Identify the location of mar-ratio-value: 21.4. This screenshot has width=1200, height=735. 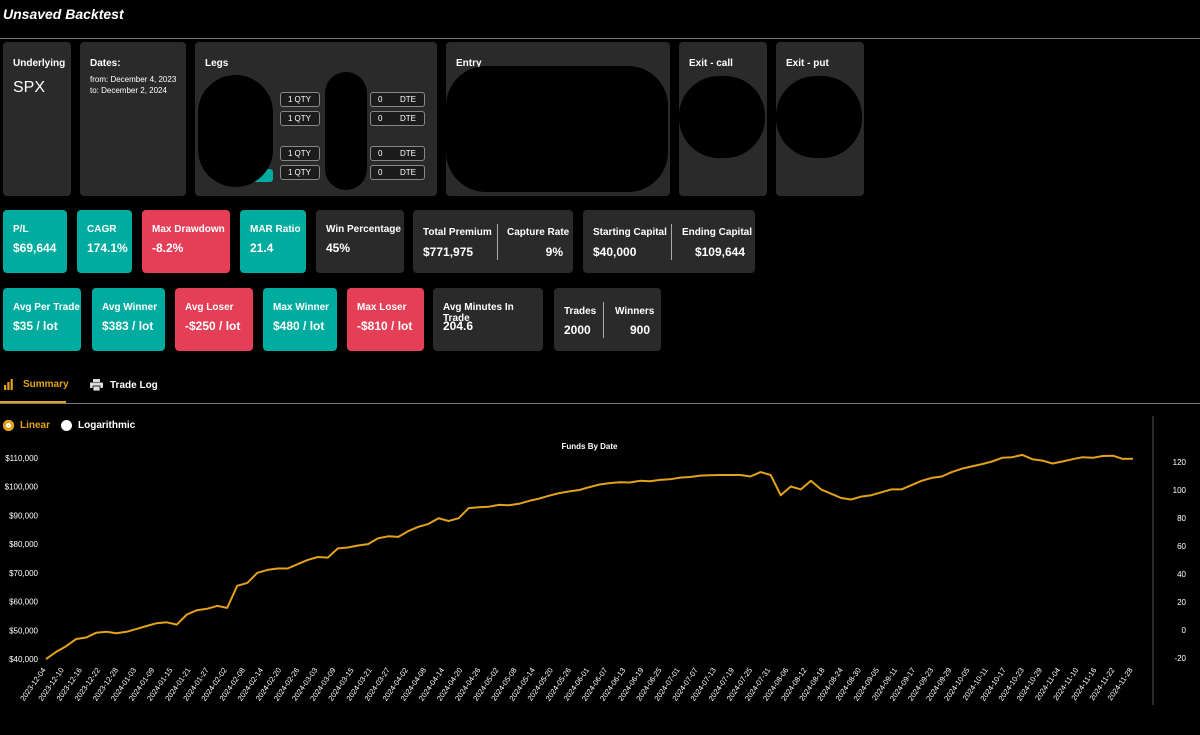
(262, 248).